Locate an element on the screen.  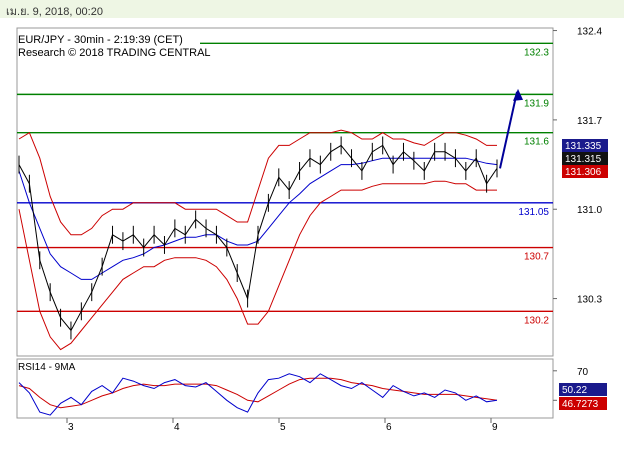
price-tag-label: 131.306 is located at coordinates (583, 172).